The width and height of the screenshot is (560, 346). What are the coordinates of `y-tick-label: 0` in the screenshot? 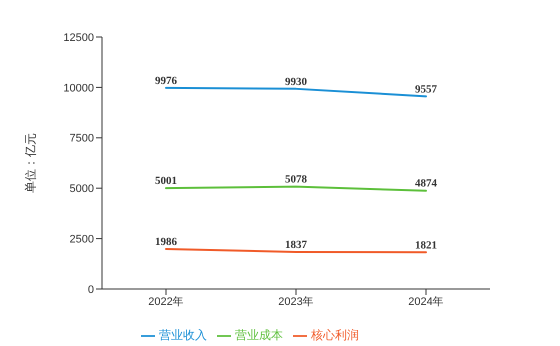 It's located at (91, 290).